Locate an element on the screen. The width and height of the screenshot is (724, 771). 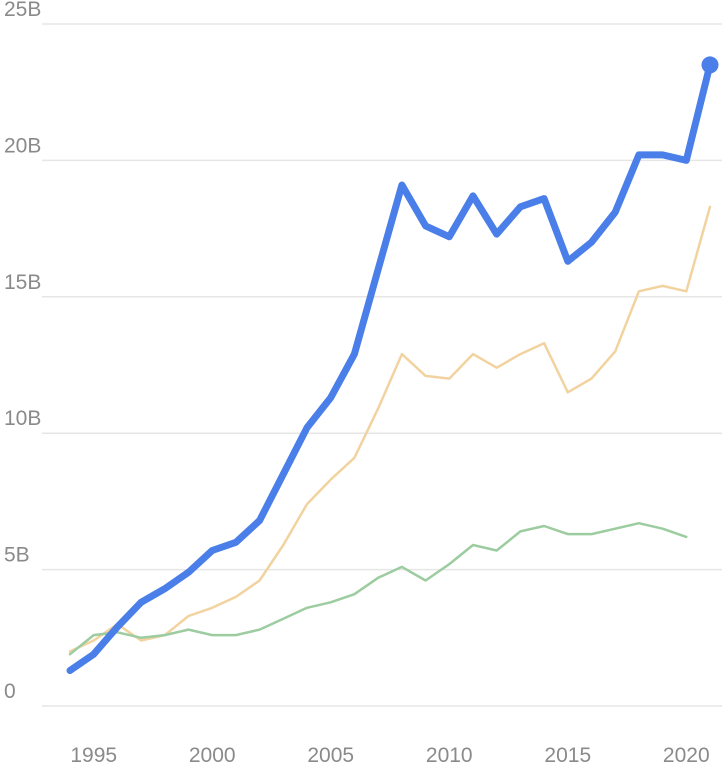
x-tick-label: 2005 is located at coordinates (330, 755).